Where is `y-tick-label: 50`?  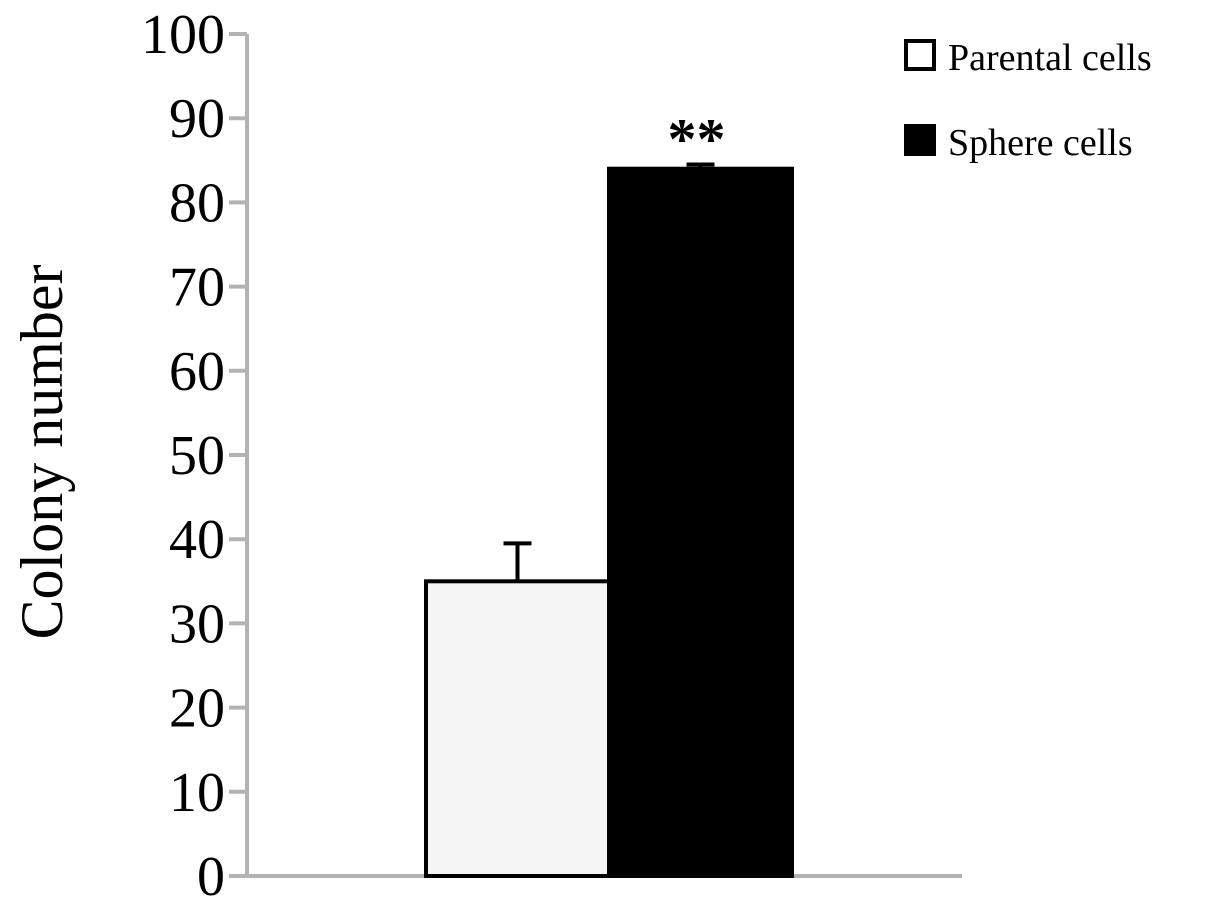 y-tick-label: 50 is located at coordinates (197, 456).